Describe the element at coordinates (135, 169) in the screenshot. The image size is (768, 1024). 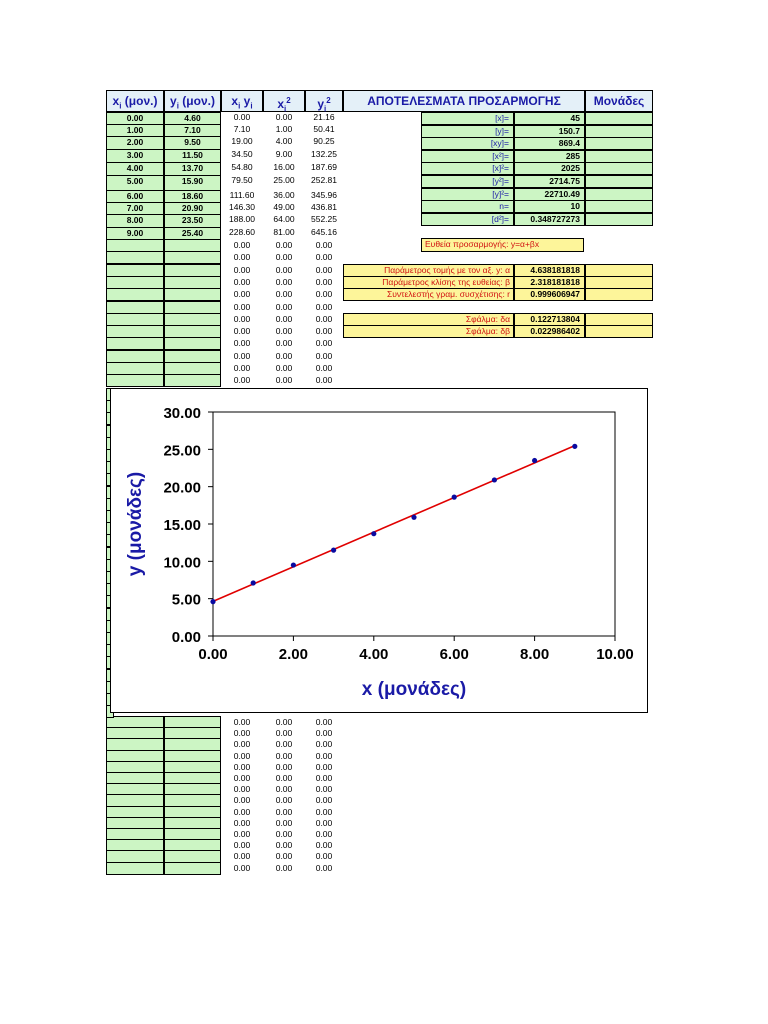
I see `x-value-cell: 4.00` at that location.